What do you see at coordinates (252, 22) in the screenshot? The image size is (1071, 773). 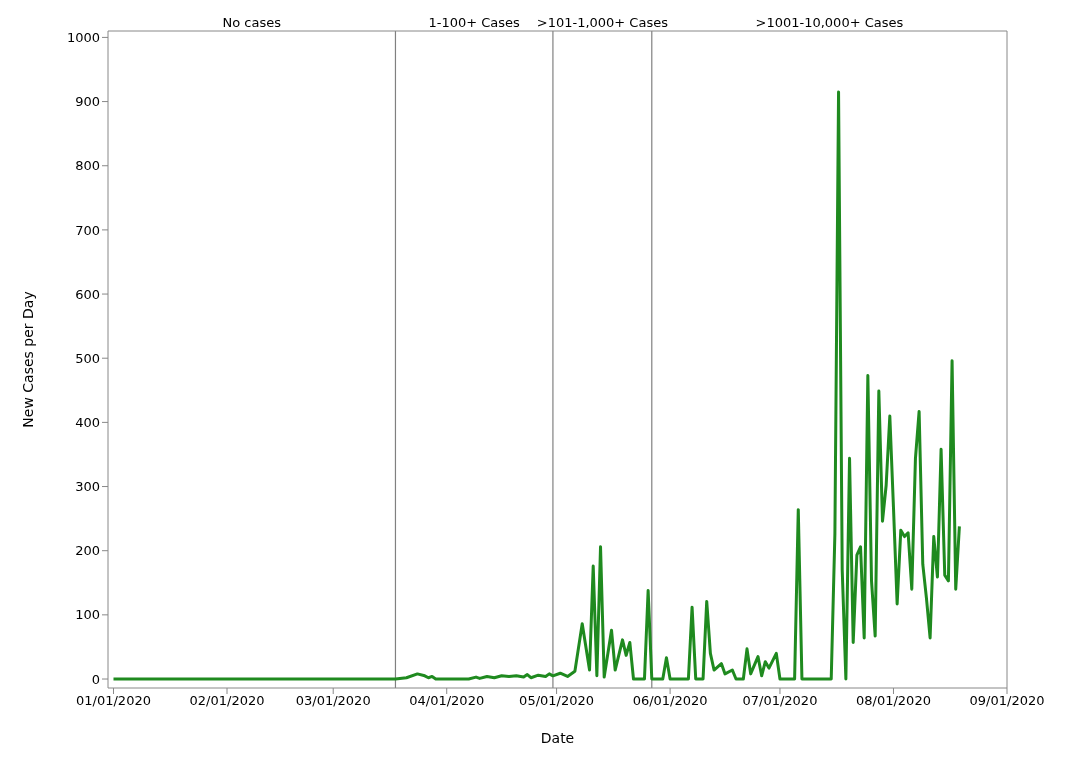 I see `text: No cases` at bounding box center [252, 22].